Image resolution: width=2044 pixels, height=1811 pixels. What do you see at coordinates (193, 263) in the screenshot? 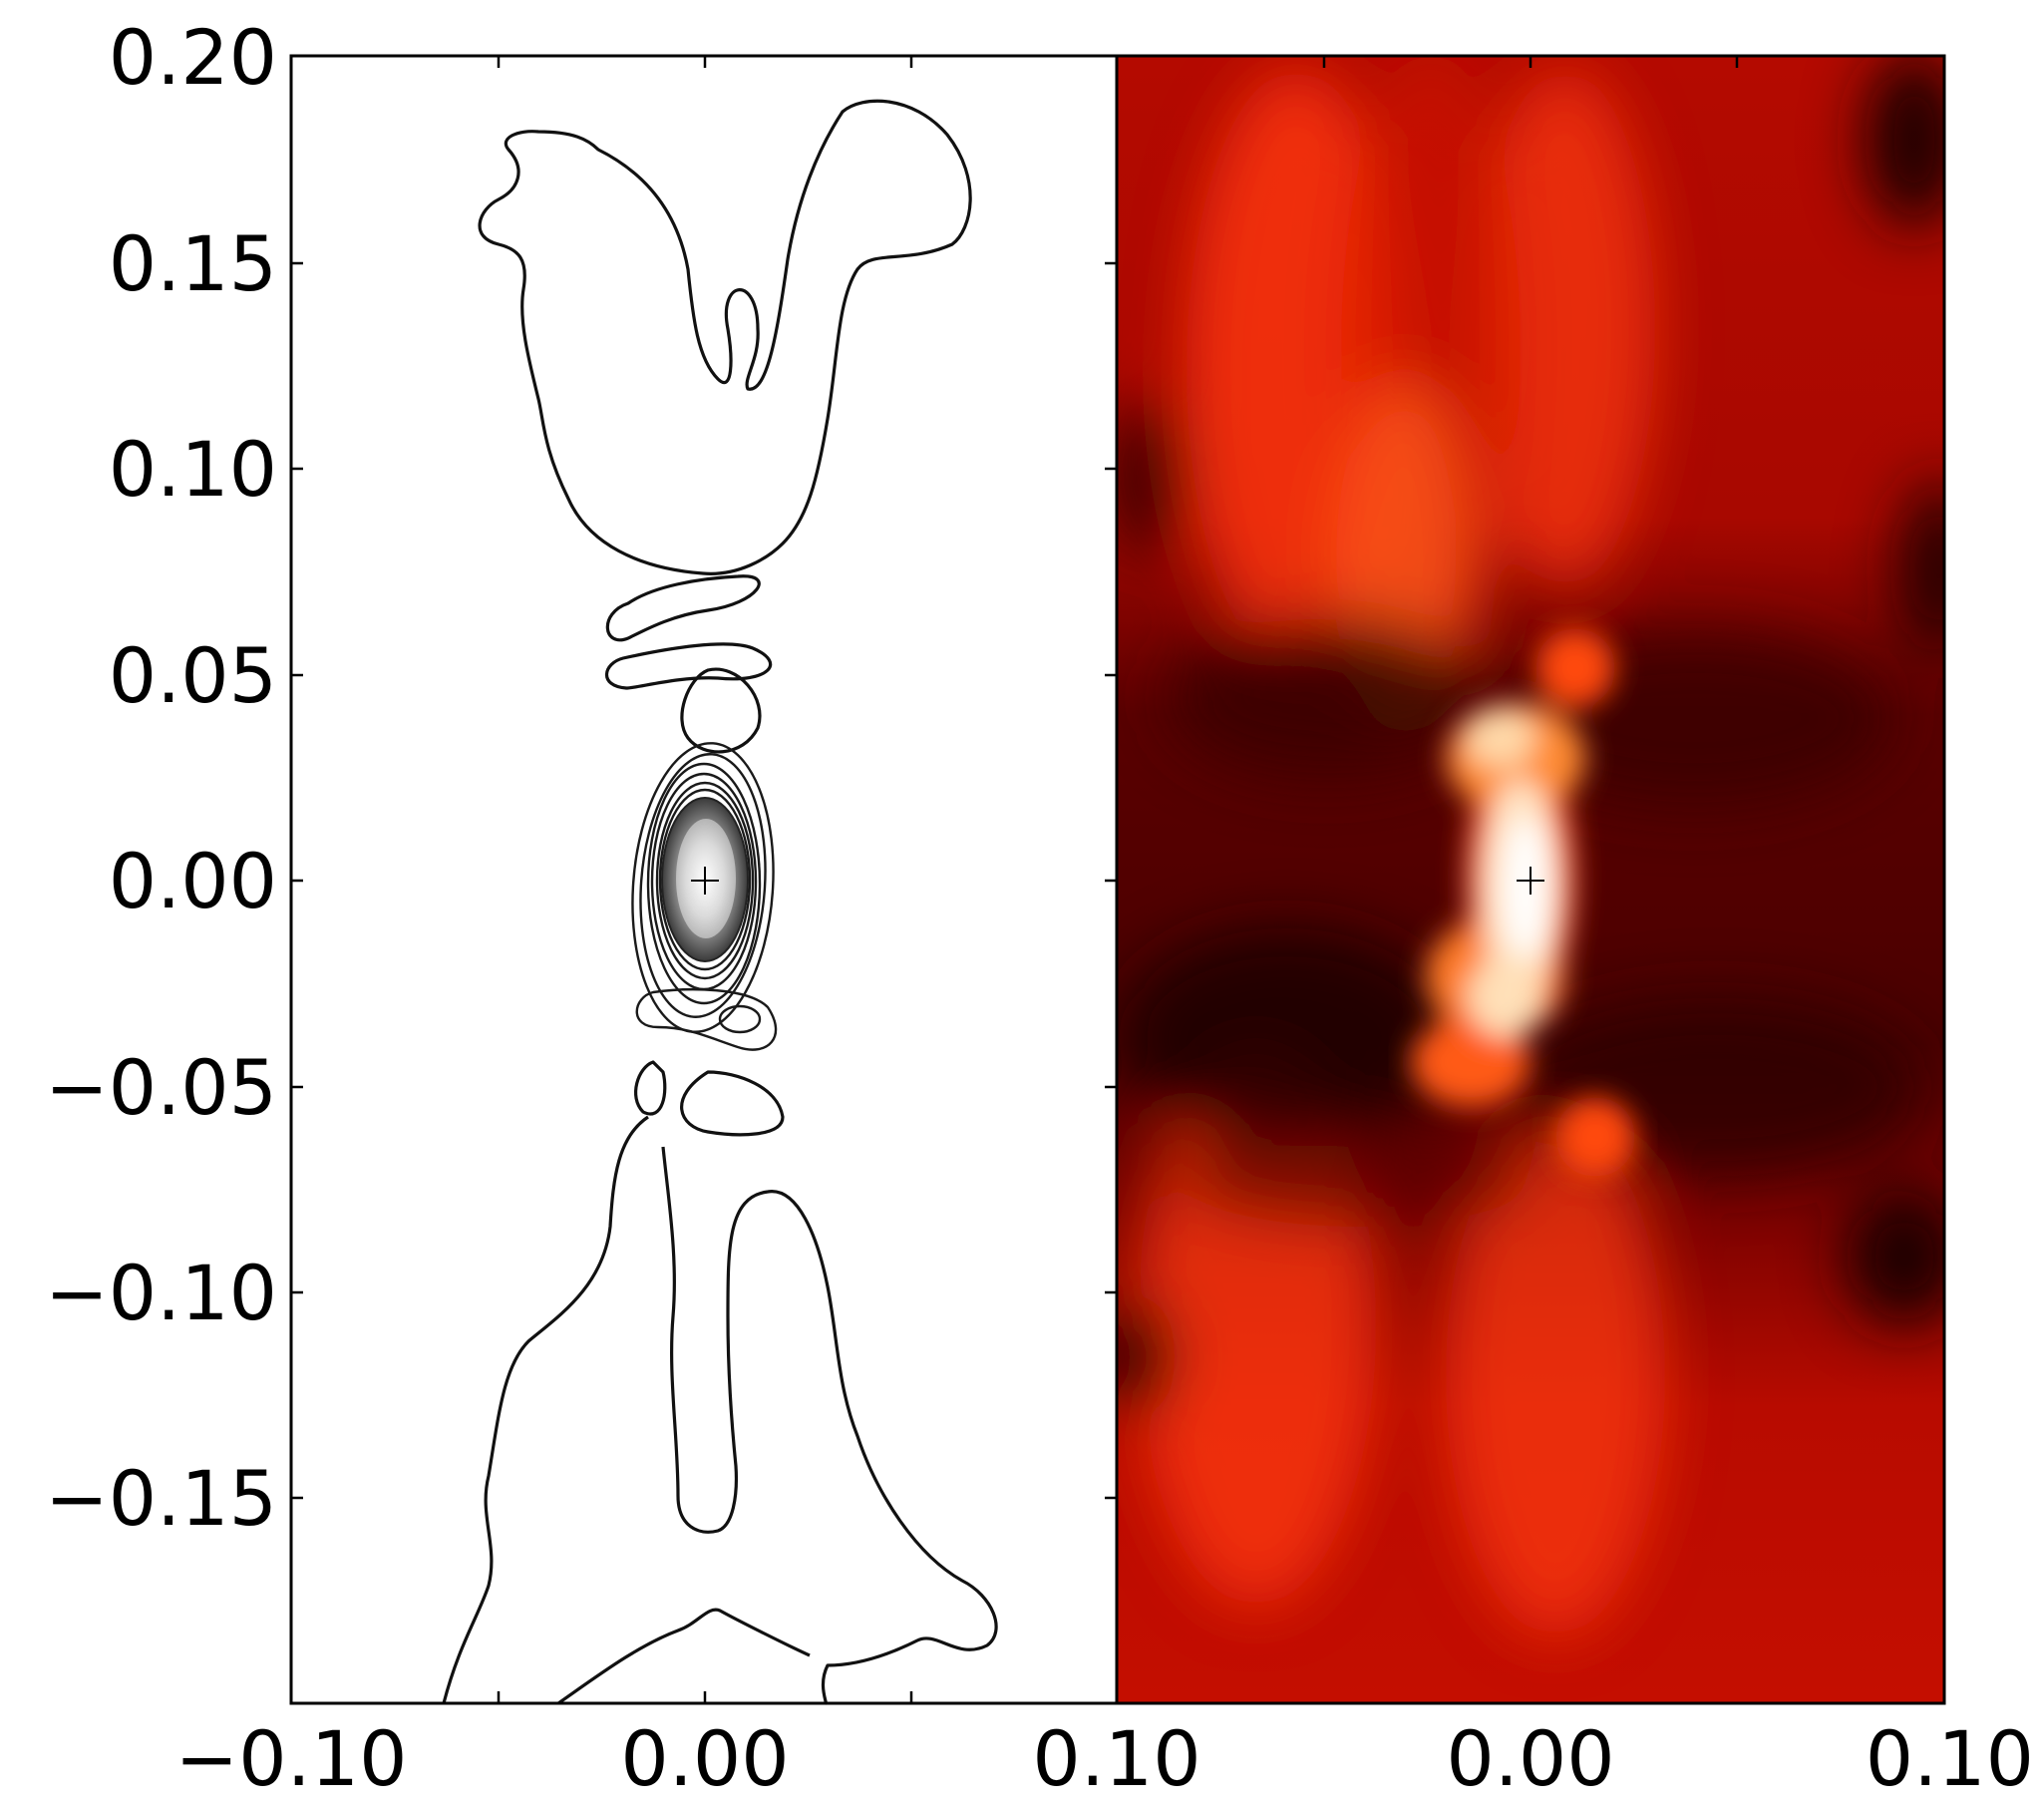
I see `y-tick-label: 0.15` at bounding box center [193, 263].